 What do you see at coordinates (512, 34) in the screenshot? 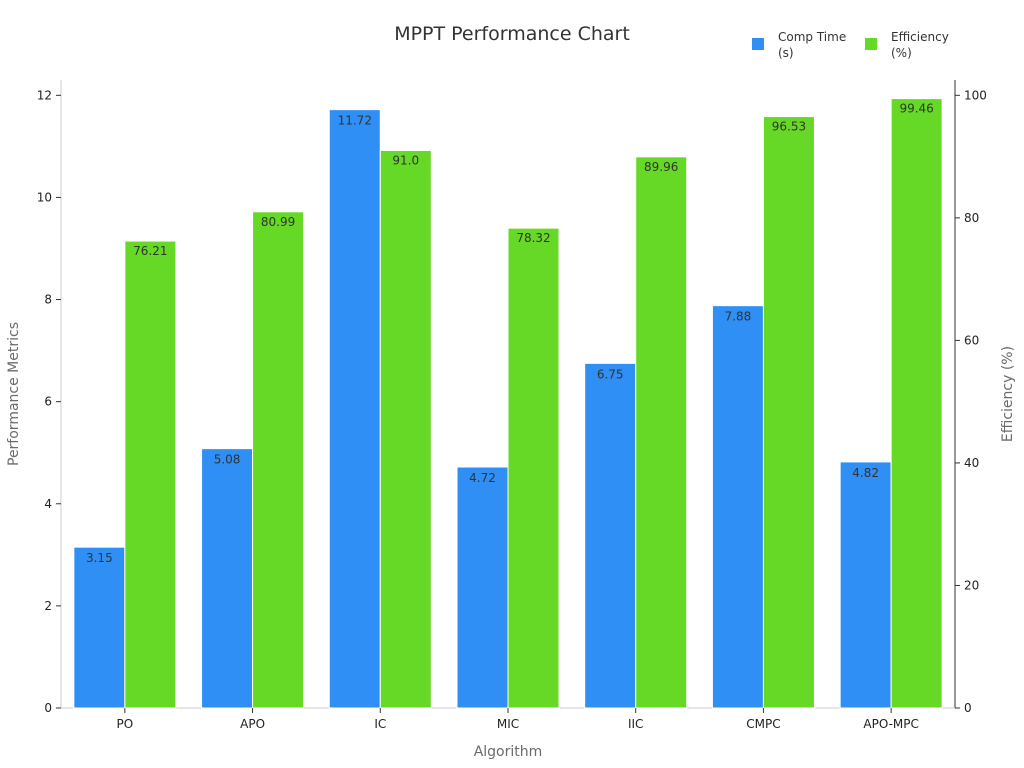
I see `chart-title: MPPT Performance Chart` at bounding box center [512, 34].